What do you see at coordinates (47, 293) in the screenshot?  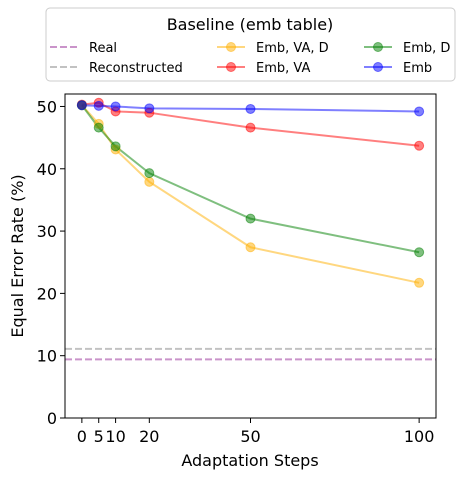 I see `y-tick-label: 20` at bounding box center [47, 293].